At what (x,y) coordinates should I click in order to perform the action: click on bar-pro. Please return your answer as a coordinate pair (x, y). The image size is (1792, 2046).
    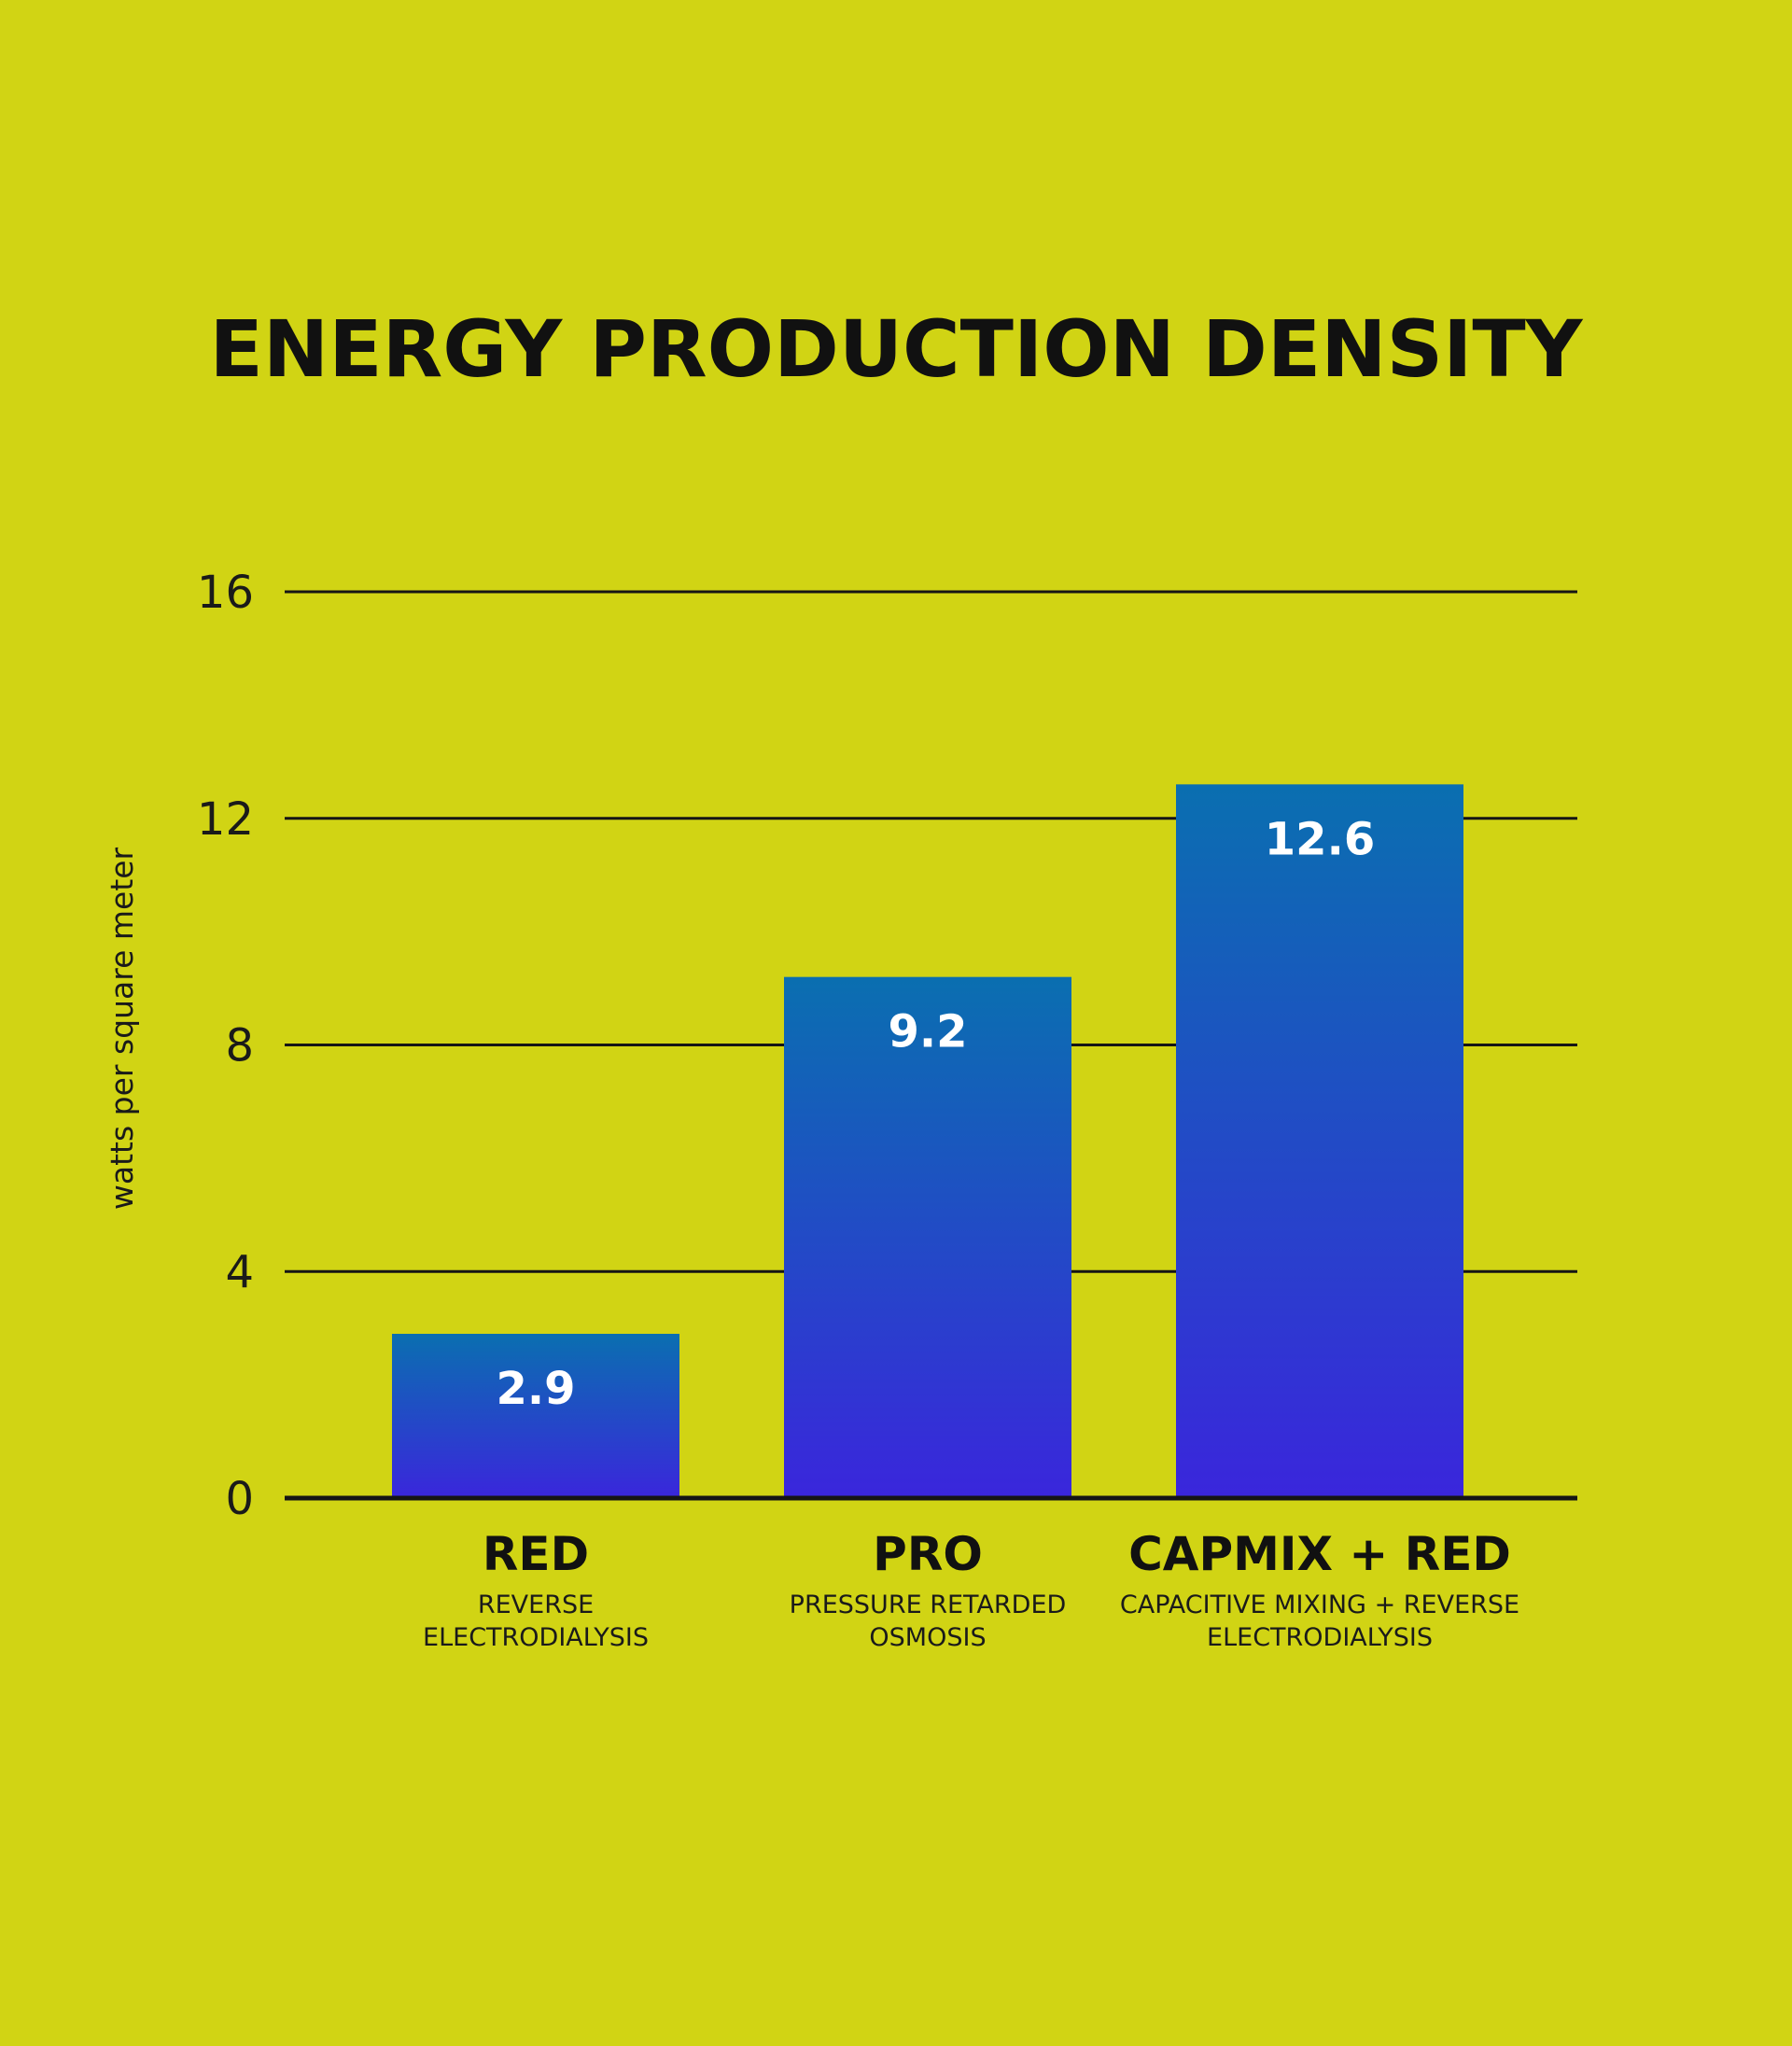
    Looking at the image, I should click on (927, 1237).